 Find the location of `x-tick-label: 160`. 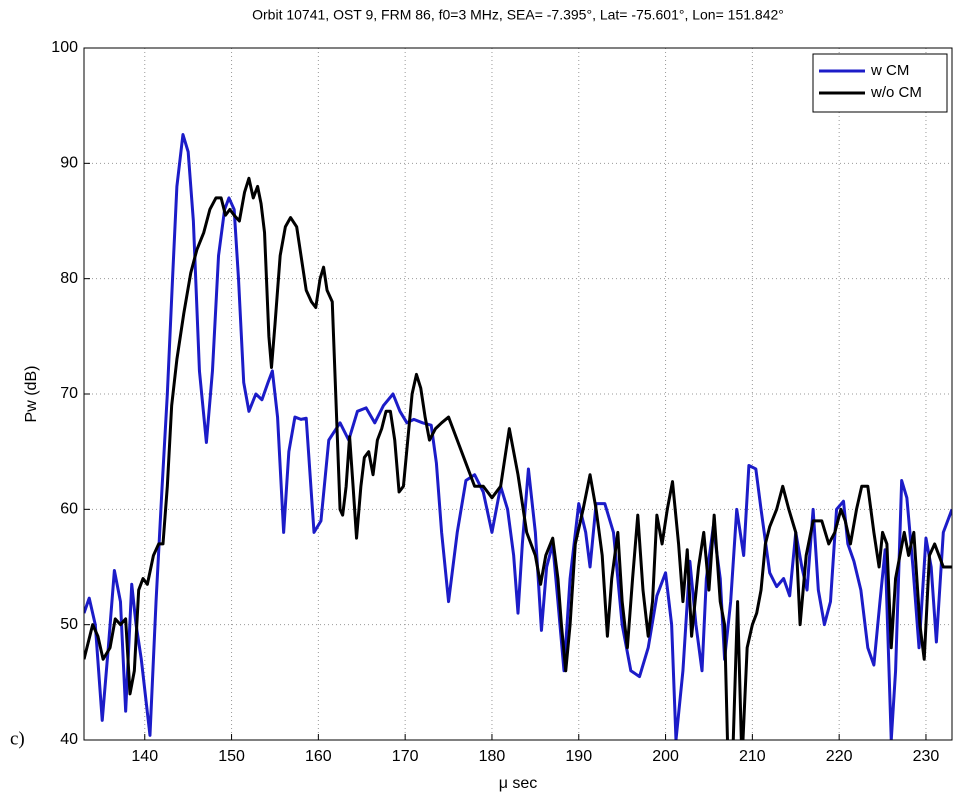

x-tick-label: 160 is located at coordinates (318, 756).